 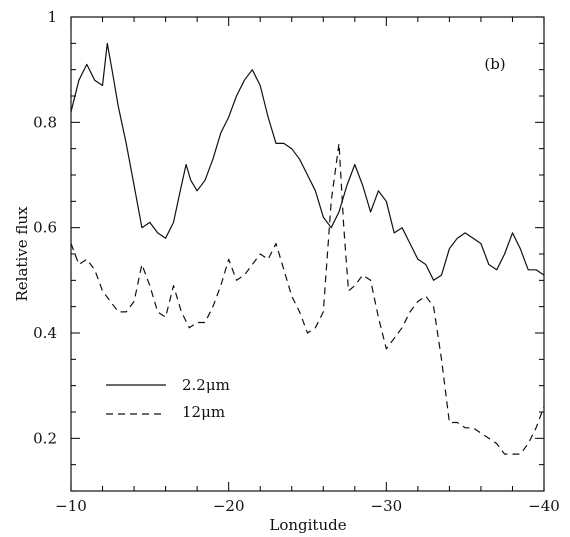 What do you see at coordinates (45, 228) in the screenshot?
I see `y-tick-label: 0.6` at bounding box center [45, 228].